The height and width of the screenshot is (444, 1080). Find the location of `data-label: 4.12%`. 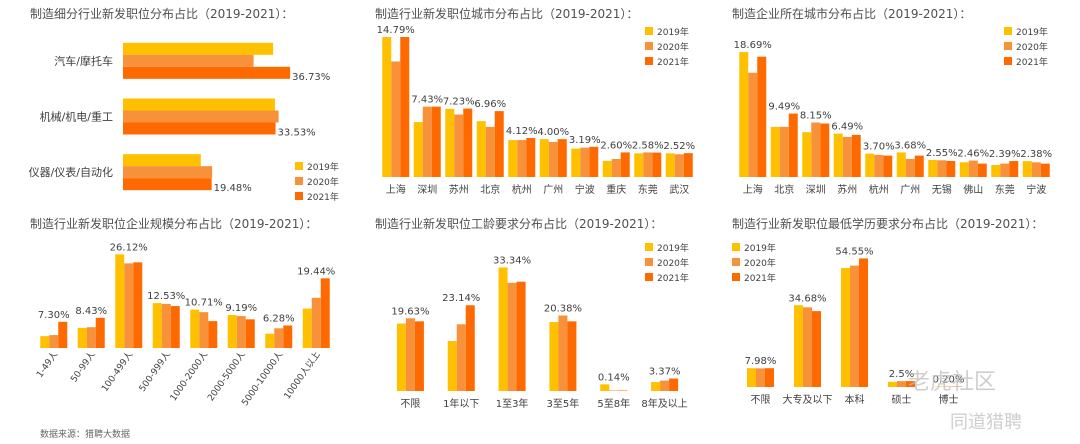

data-label: 4.12% is located at coordinates (522, 131).